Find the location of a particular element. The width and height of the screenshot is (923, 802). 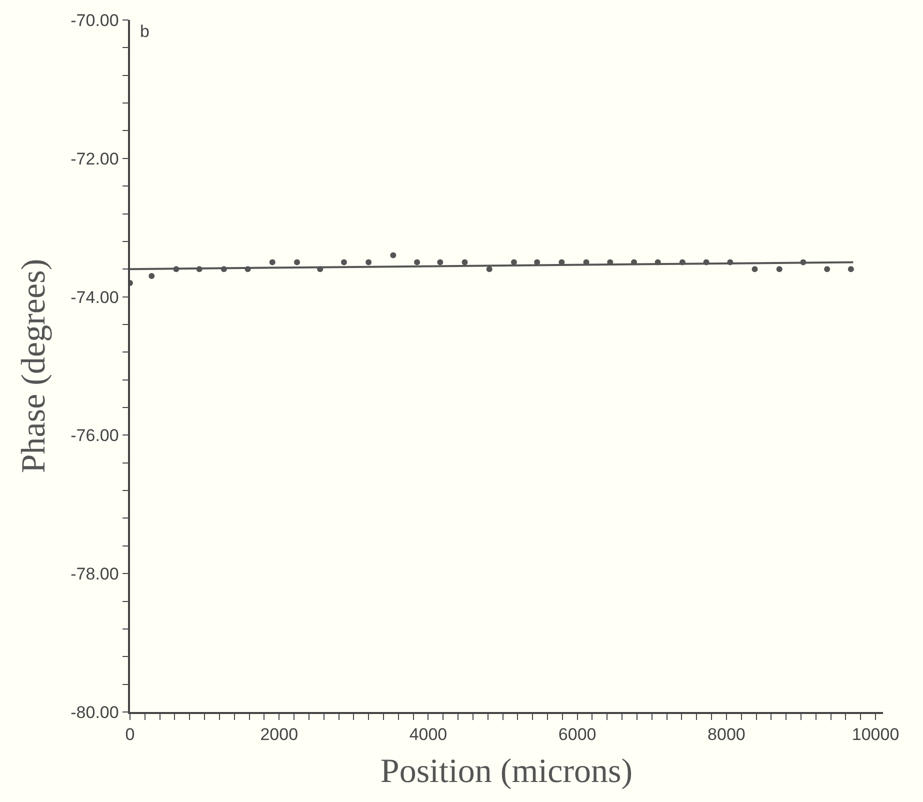

x-tick-label: 6000 is located at coordinates (577, 734).